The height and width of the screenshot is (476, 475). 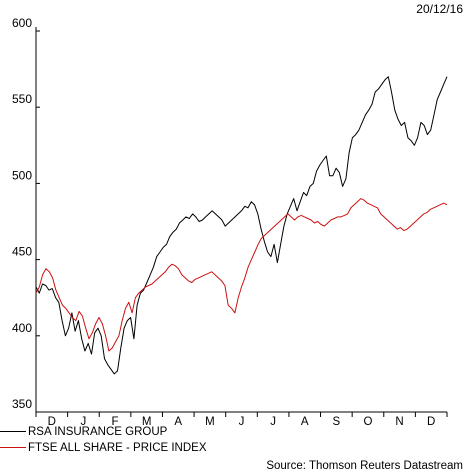 I want to click on legend-label-ftse: FTSE ALL SHARE - PRICE INDEX, so click(x=117, y=448).